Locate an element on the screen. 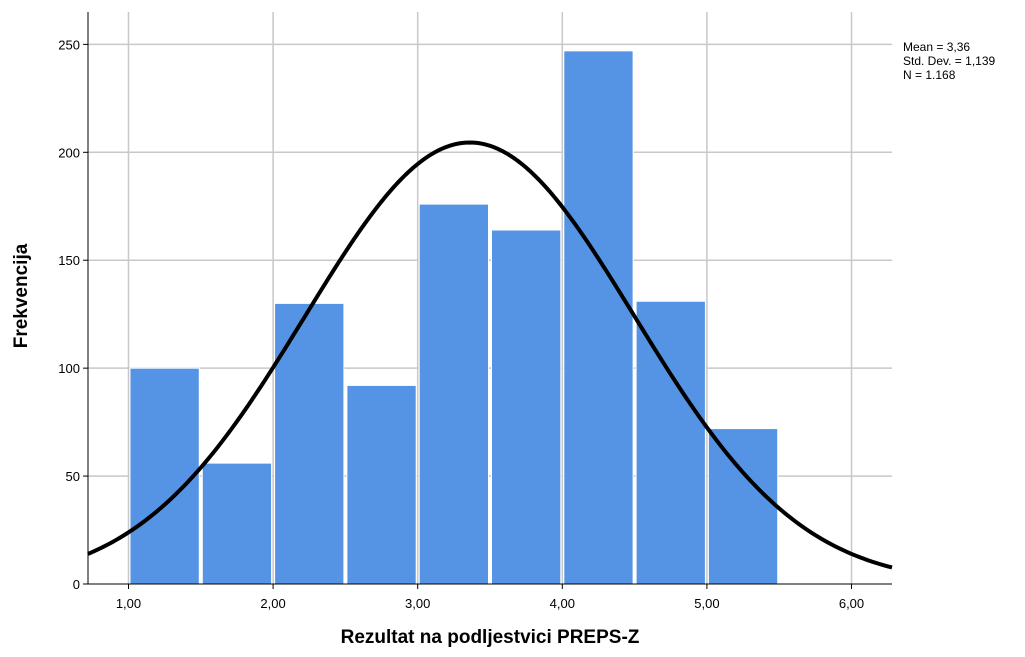 The image size is (1025, 657). y-axis-title: Frekvencija is located at coordinates (21, 295).